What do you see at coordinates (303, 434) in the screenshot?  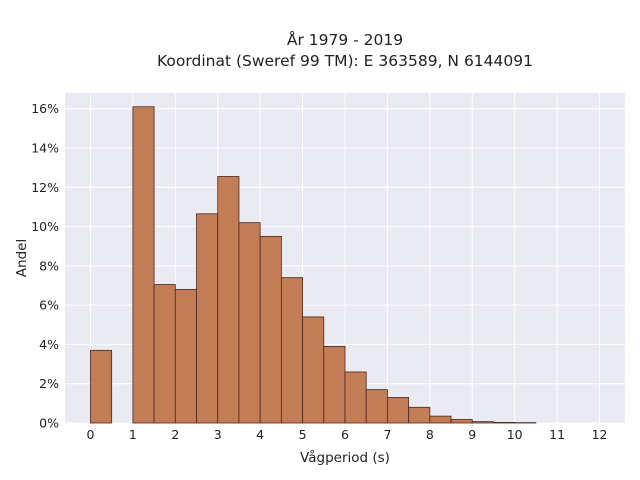 I see `x-tick-label: 5` at bounding box center [303, 434].